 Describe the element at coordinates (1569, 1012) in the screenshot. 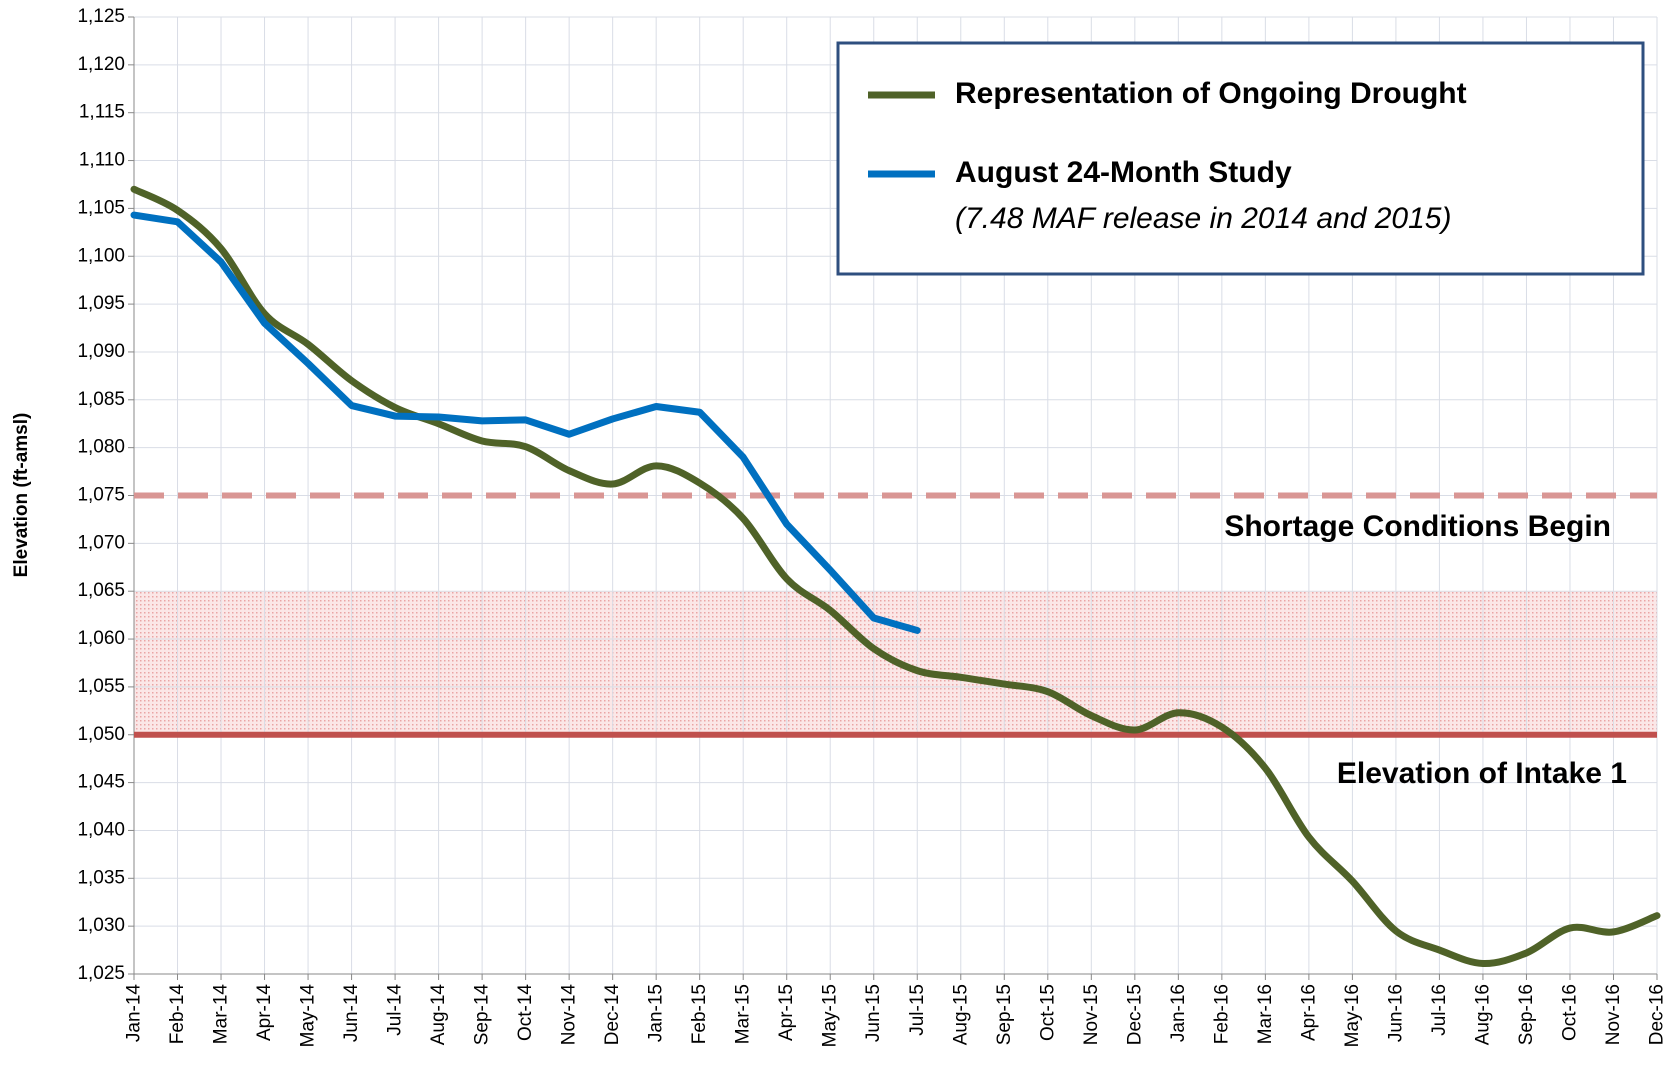

I see `x-tick-label: Oct-16` at that location.